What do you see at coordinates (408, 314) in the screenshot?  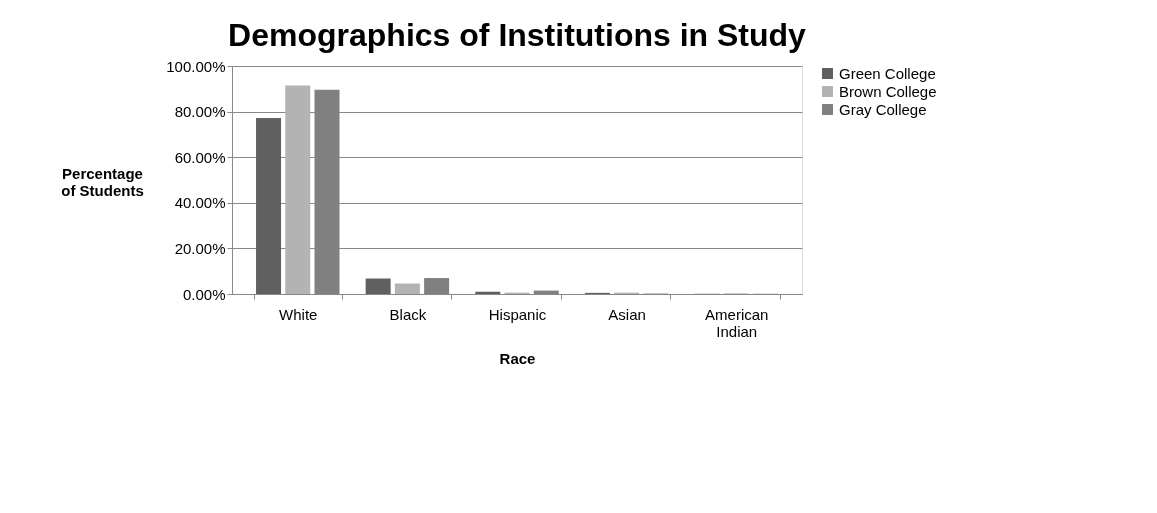 I see `x-tick-label: Black` at bounding box center [408, 314].